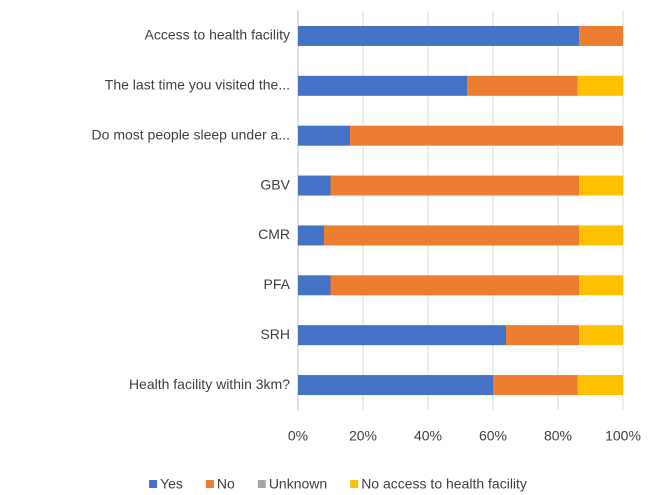 This screenshot has height=495, width=657. Describe the element at coordinates (558, 436) in the screenshot. I see `x-tick-label: 80%` at that location.